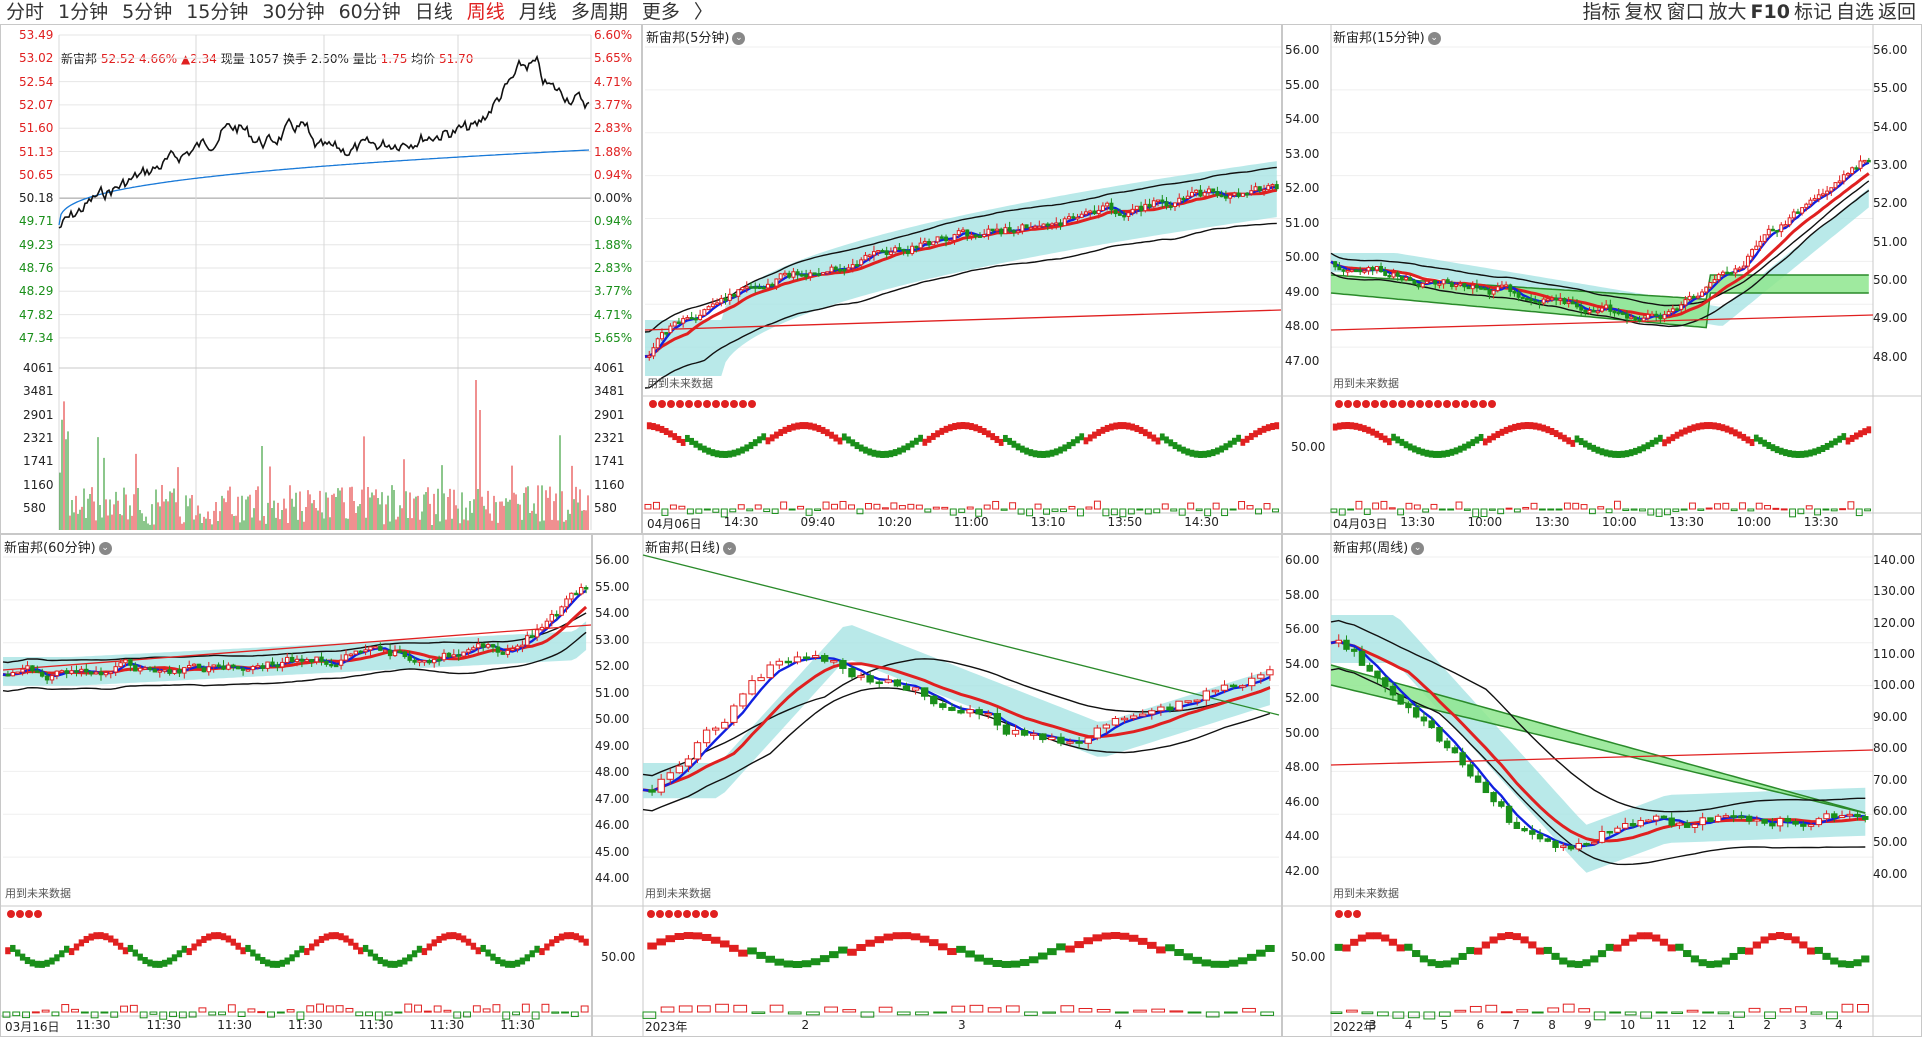  Describe the element at coordinates (433, 12) in the screenshot. I see `tab-daily: 日线` at that location.